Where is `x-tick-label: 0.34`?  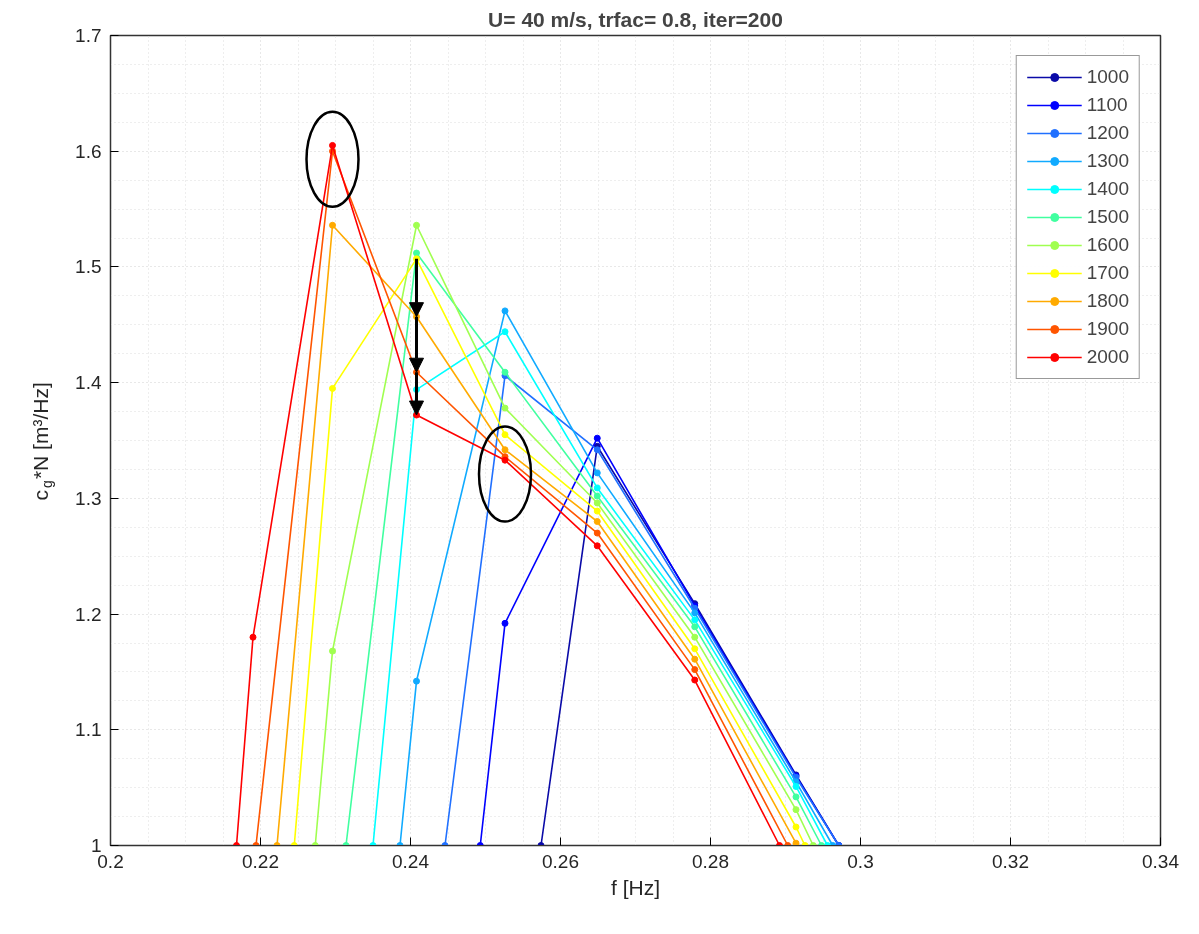
x-tick-label: 0.34 is located at coordinates (1161, 861).